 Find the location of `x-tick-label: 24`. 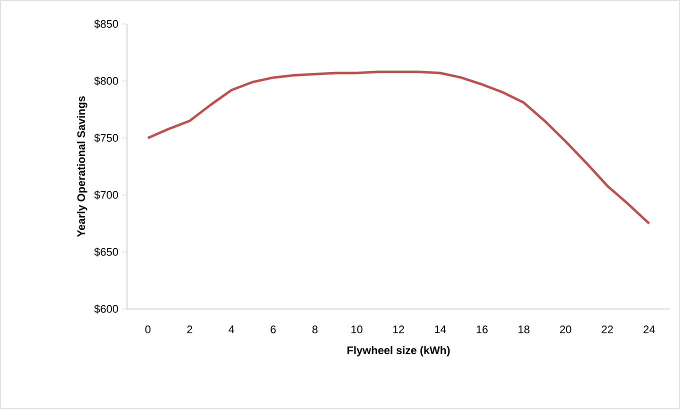

x-tick-label: 24 is located at coordinates (649, 330).